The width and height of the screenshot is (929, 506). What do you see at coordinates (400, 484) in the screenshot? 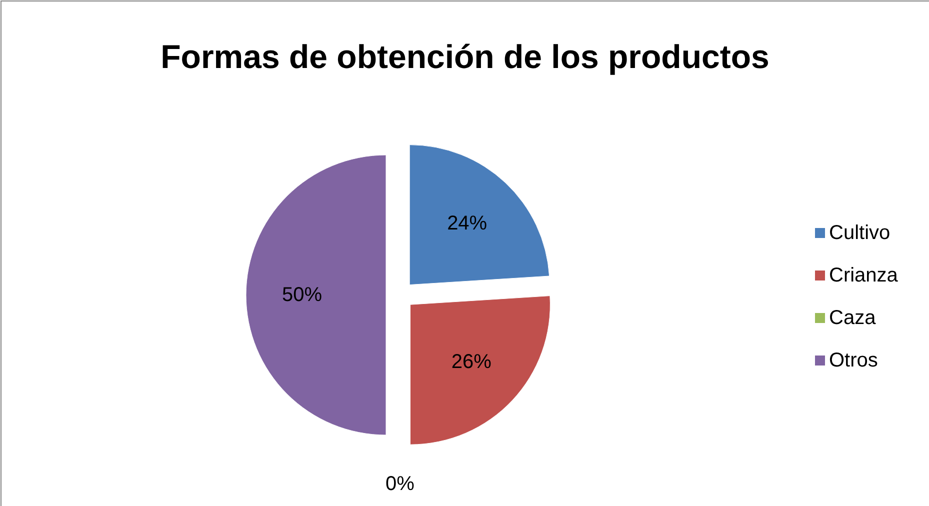
I see `text: 0%` at bounding box center [400, 484].